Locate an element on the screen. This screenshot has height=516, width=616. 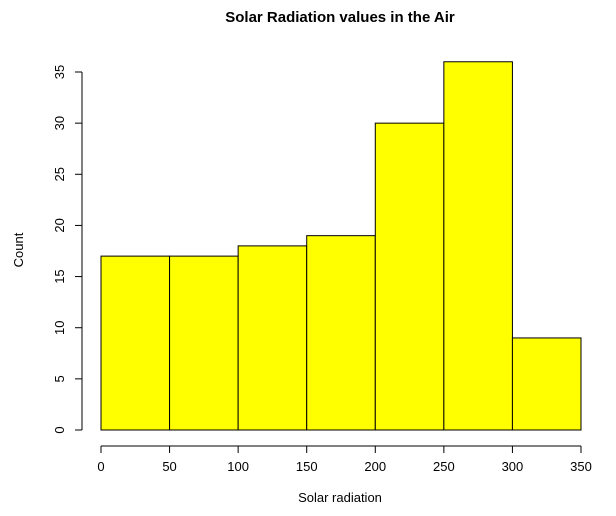
x-tick-label: 300 is located at coordinates (513, 466).